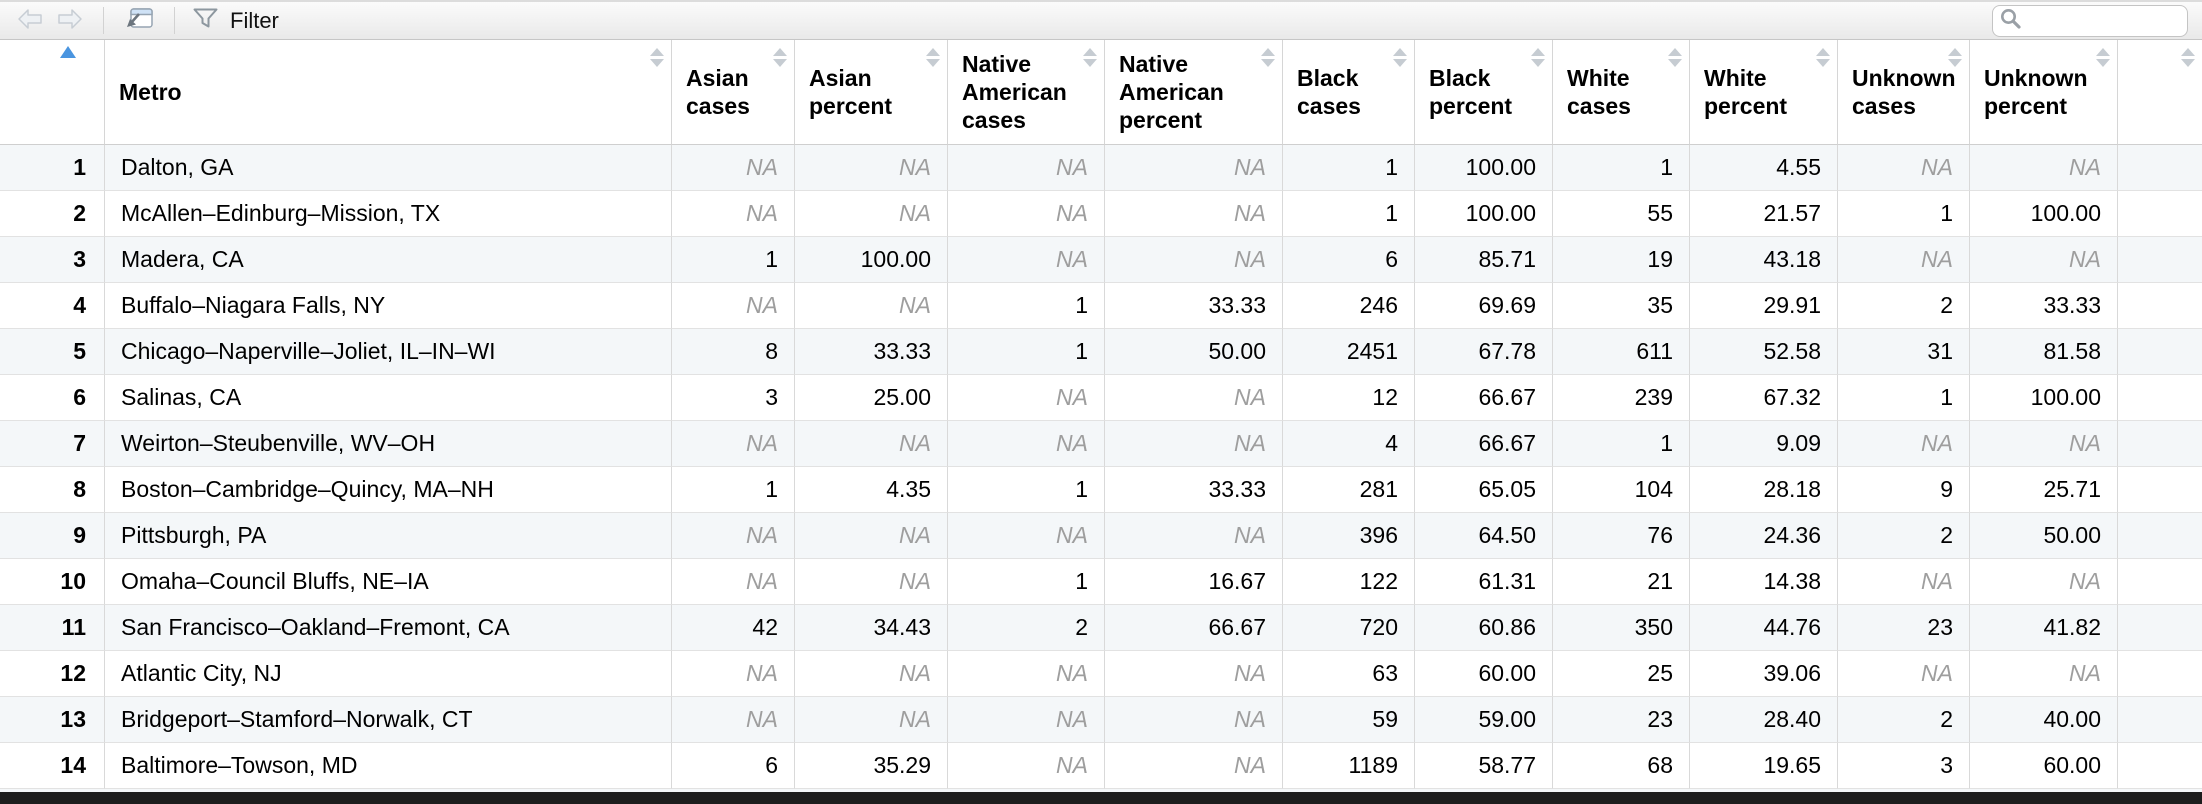 The image size is (2202, 804). What do you see at coordinates (1904, 214) in the screenshot?
I see `cell-unknown-cases: 1` at bounding box center [1904, 214].